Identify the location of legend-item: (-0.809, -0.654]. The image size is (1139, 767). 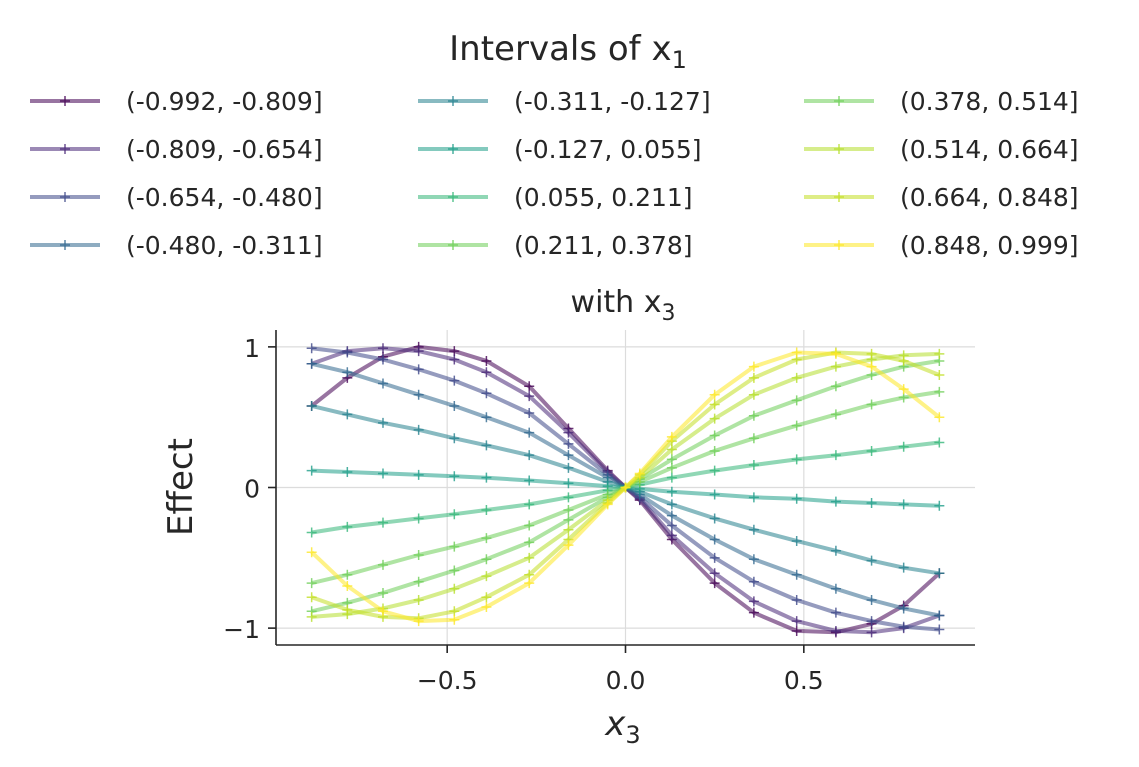
(176, 149).